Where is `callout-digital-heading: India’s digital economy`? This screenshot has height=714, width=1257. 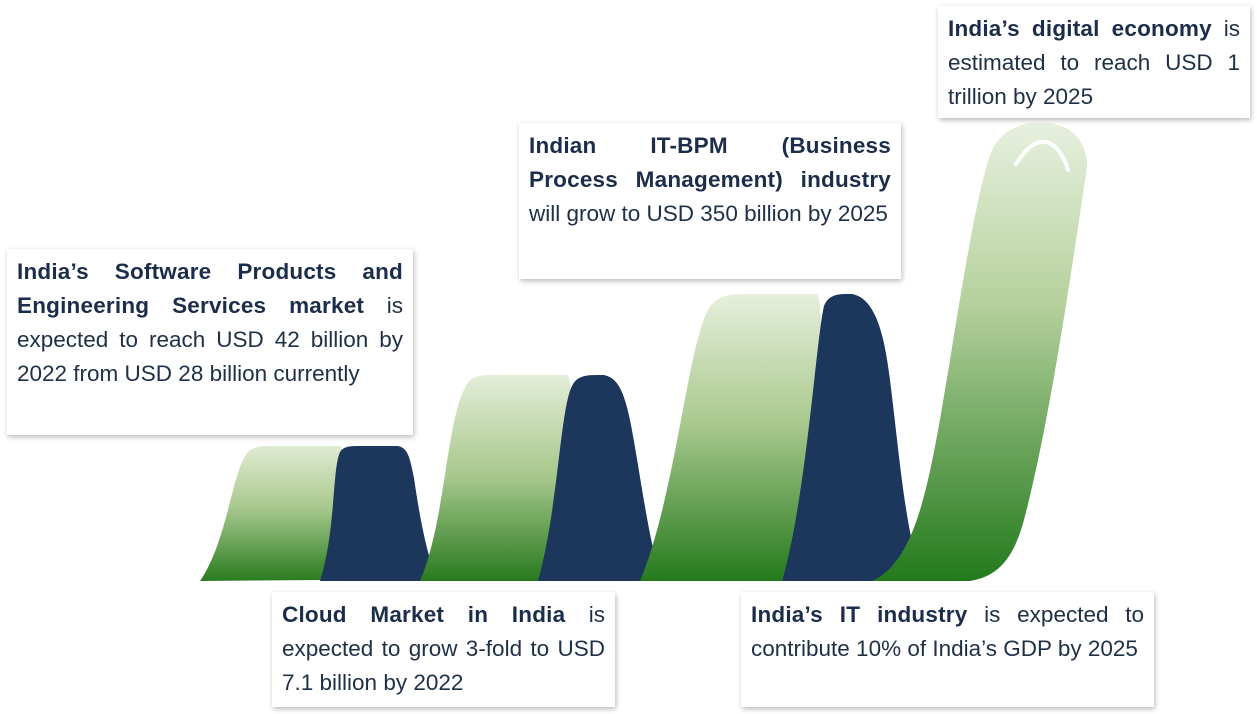
callout-digital-heading: India’s digital economy is located at coordinates (1080, 28).